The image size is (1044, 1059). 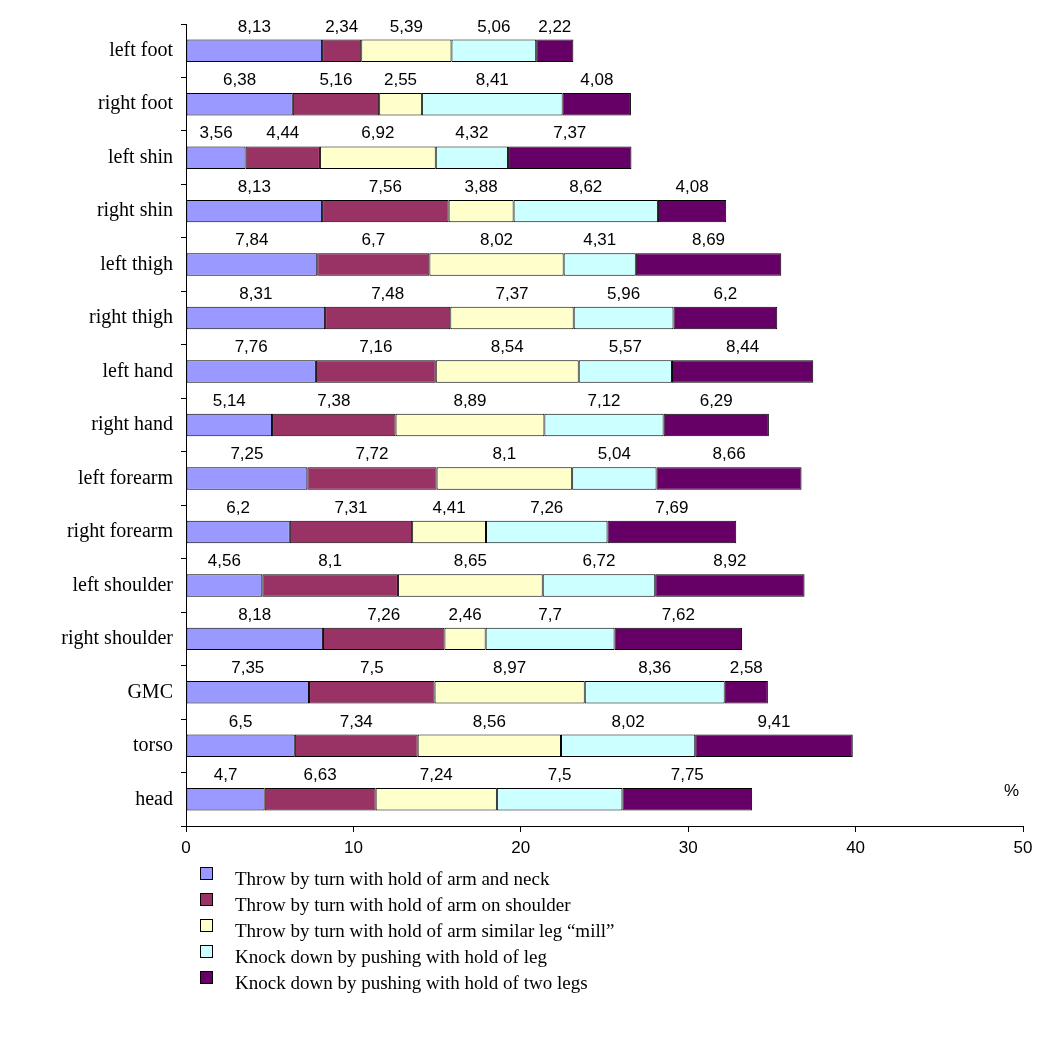 I want to click on x-axis-title: %, so click(x=1011, y=790).